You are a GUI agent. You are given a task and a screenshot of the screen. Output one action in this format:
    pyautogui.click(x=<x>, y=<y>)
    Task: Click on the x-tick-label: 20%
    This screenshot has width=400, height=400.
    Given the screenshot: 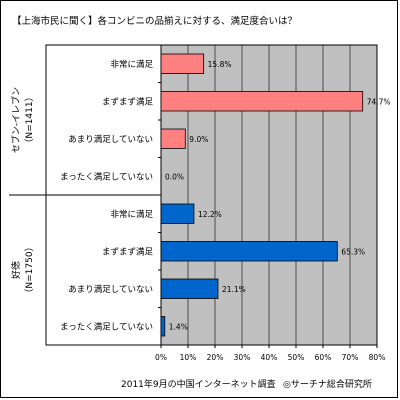 What is the action you would take?
    pyautogui.click(x=215, y=357)
    